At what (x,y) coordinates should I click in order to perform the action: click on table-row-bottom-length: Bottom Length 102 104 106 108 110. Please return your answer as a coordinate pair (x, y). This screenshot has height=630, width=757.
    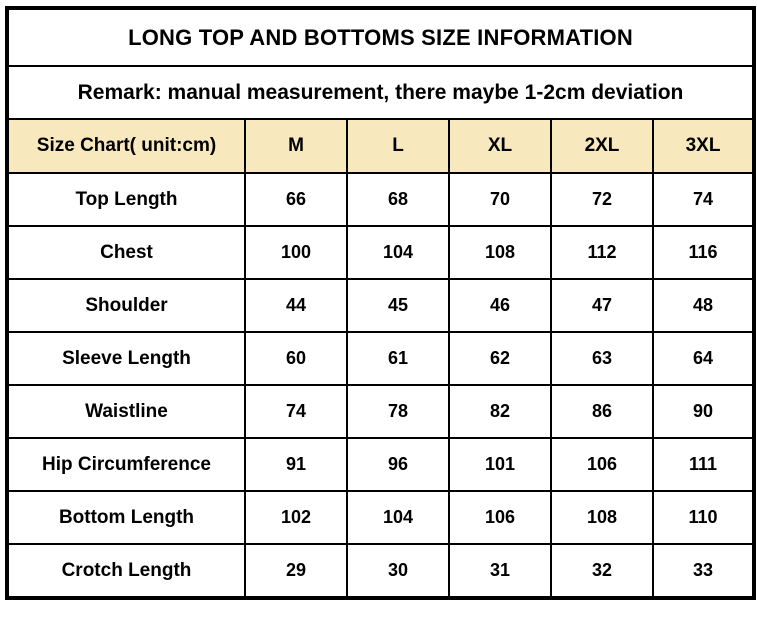
    Looking at the image, I should click on (381, 517).